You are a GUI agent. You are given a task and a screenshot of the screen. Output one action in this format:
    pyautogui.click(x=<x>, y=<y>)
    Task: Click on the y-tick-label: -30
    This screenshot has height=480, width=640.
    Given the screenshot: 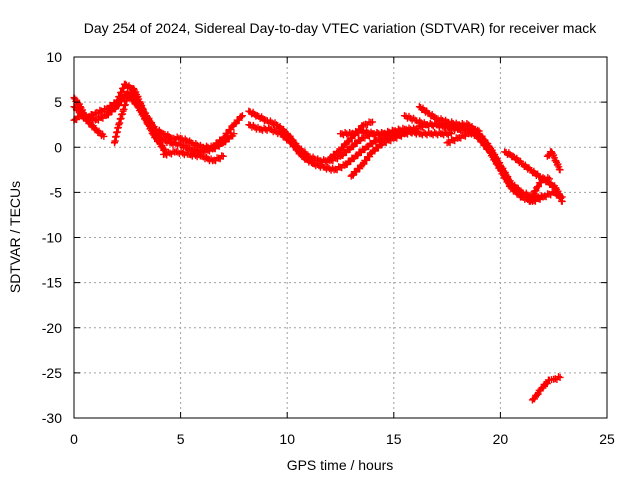 What is the action you would take?
    pyautogui.click(x=52, y=418)
    